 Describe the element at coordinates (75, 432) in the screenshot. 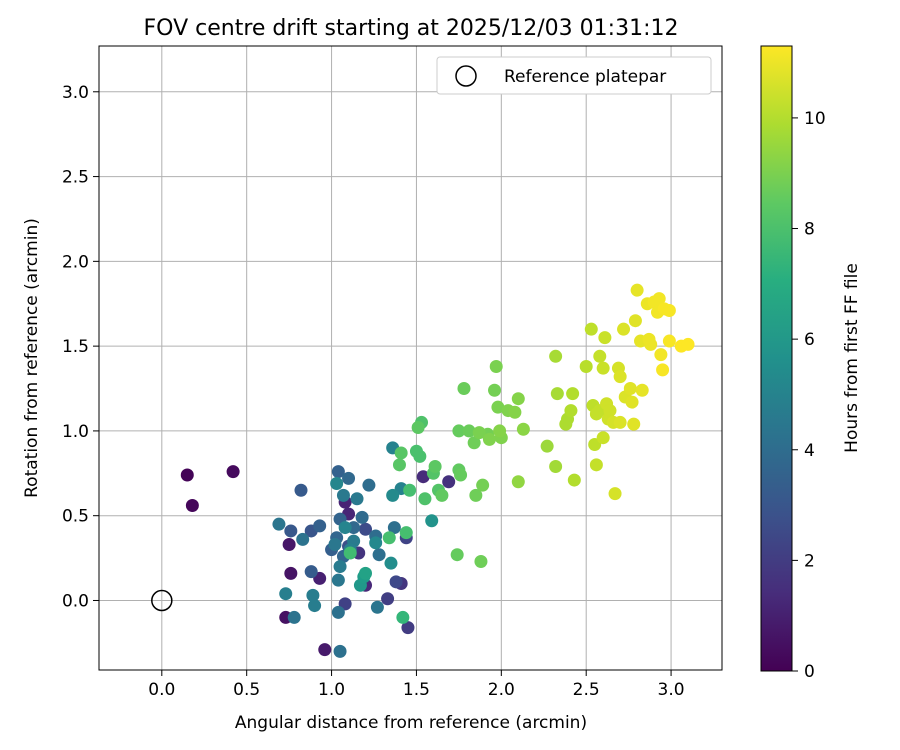

I see `y-tick-label: 1.0` at that location.